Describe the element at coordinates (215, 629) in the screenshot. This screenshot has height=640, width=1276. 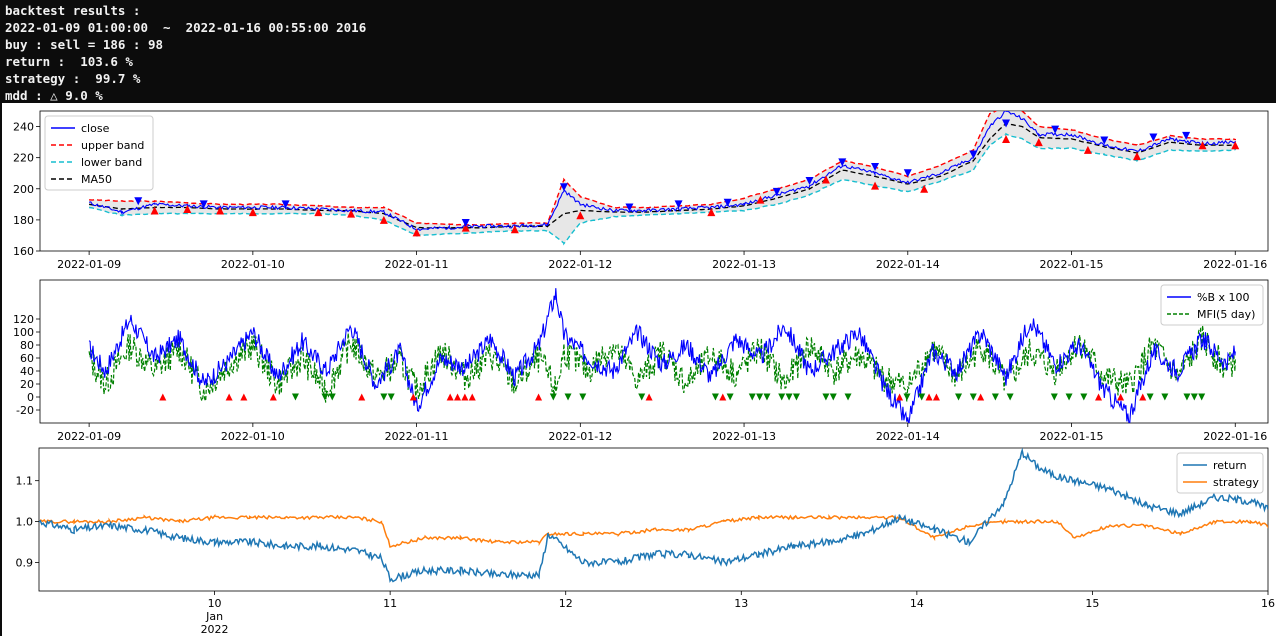
I see `x-year-label: 2022` at that location.